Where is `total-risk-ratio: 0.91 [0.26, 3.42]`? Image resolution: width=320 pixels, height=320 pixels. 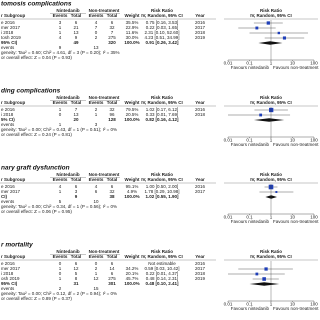
total-risk-ratio: 0.91 [0.26, 3.42] is located at coordinates (162, 42).